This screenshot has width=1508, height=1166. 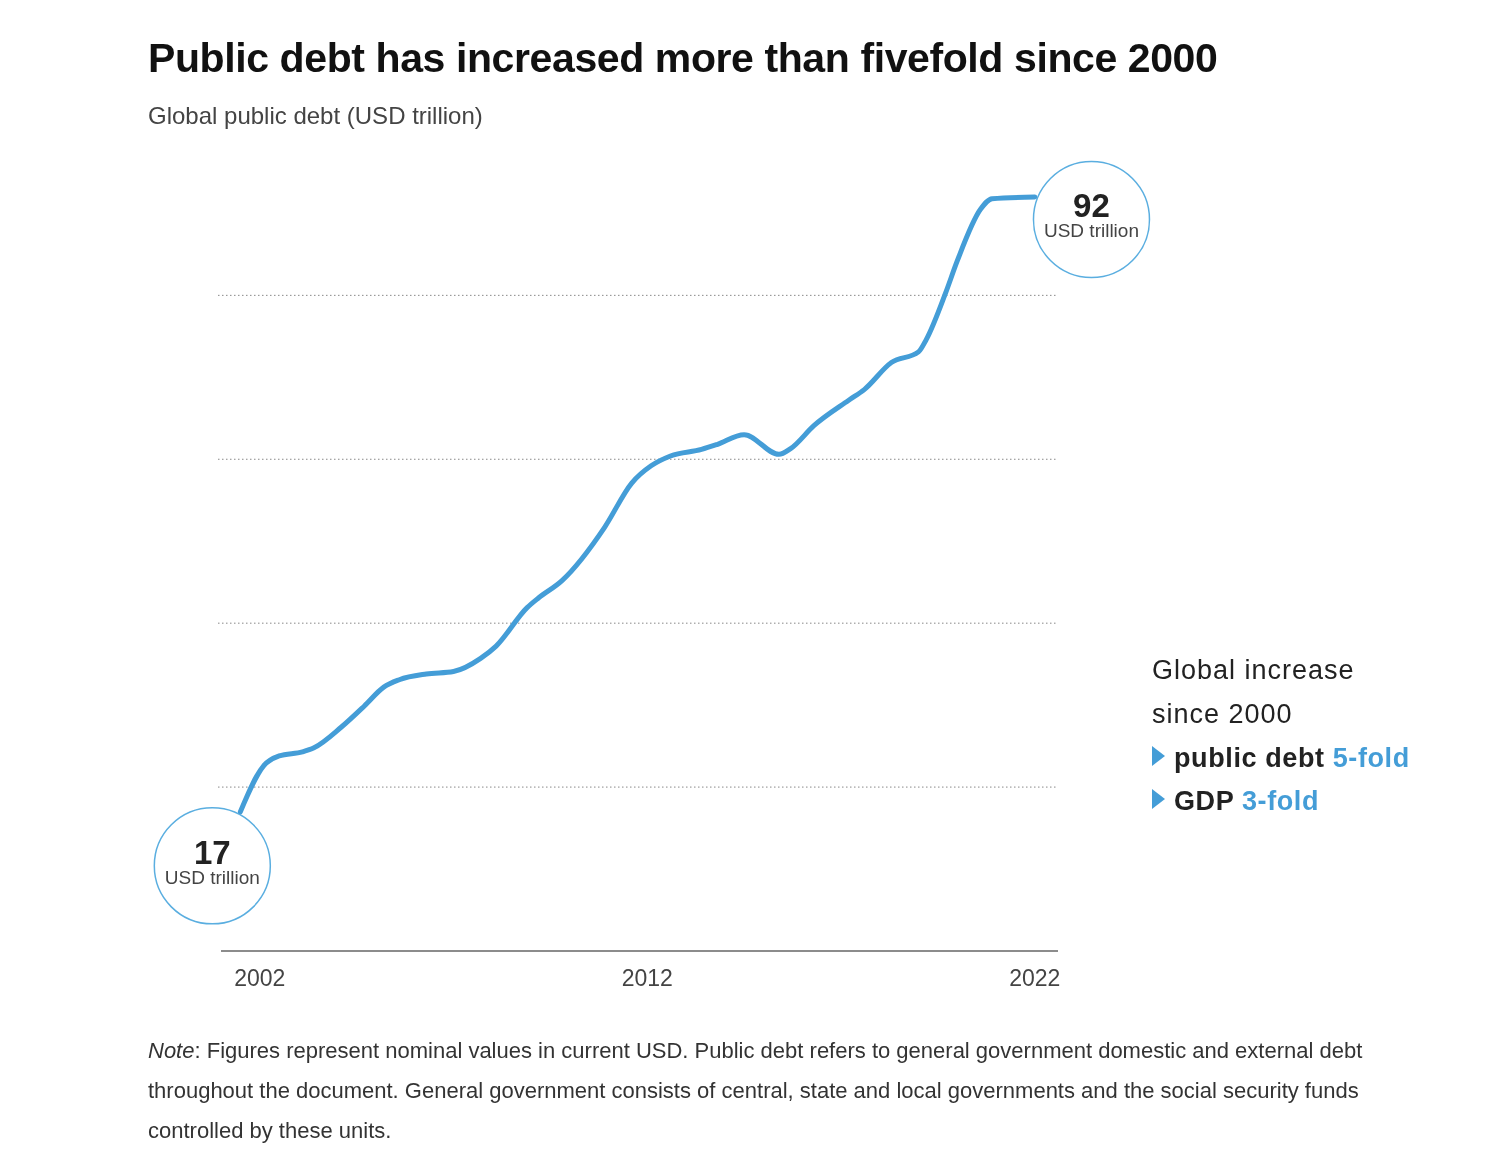 What do you see at coordinates (683, 58) in the screenshot?
I see `chart-title: Public debt has increased more than fivefold since 2000` at bounding box center [683, 58].